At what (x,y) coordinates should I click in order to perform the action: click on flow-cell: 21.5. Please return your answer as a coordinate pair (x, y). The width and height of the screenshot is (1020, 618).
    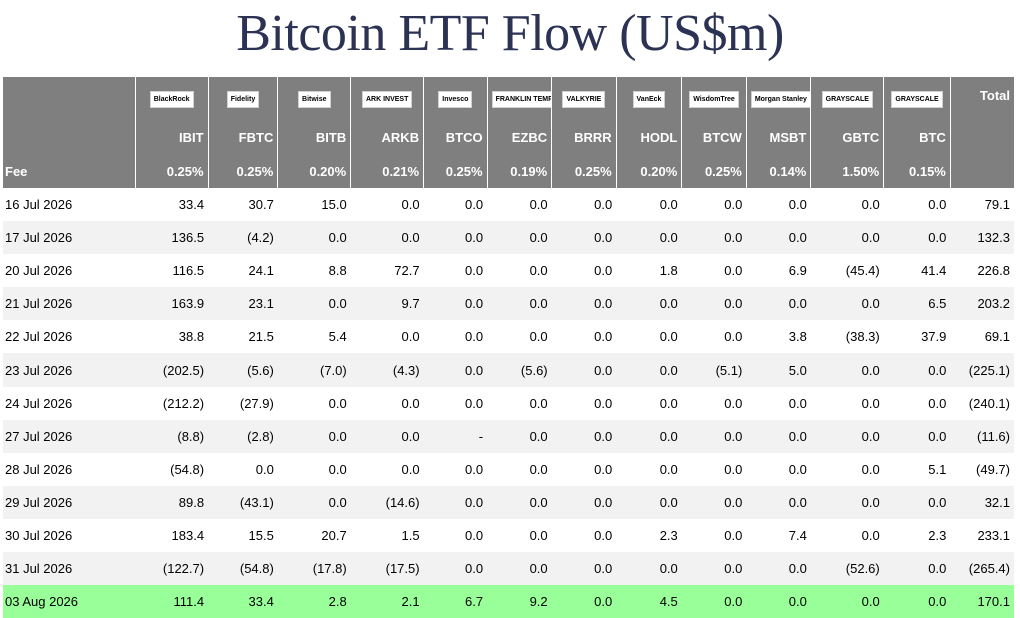
    Looking at the image, I should click on (261, 337).